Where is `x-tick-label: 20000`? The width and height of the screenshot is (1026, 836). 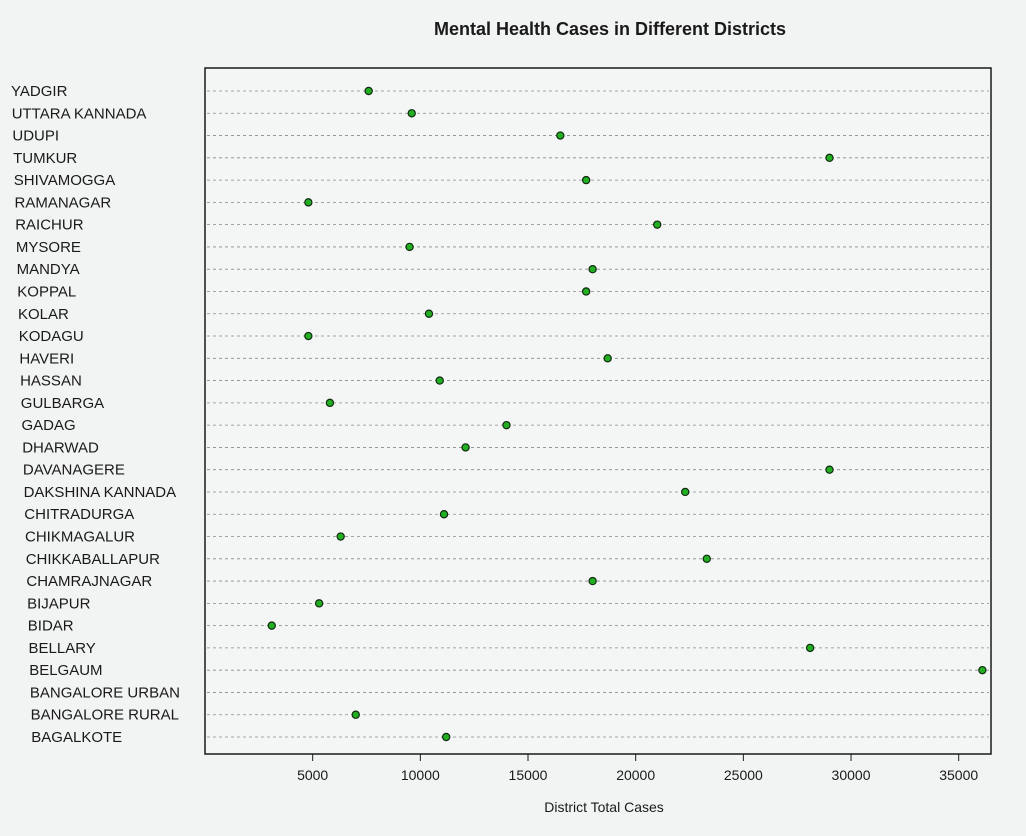
x-tick-label: 20000 is located at coordinates (635, 775).